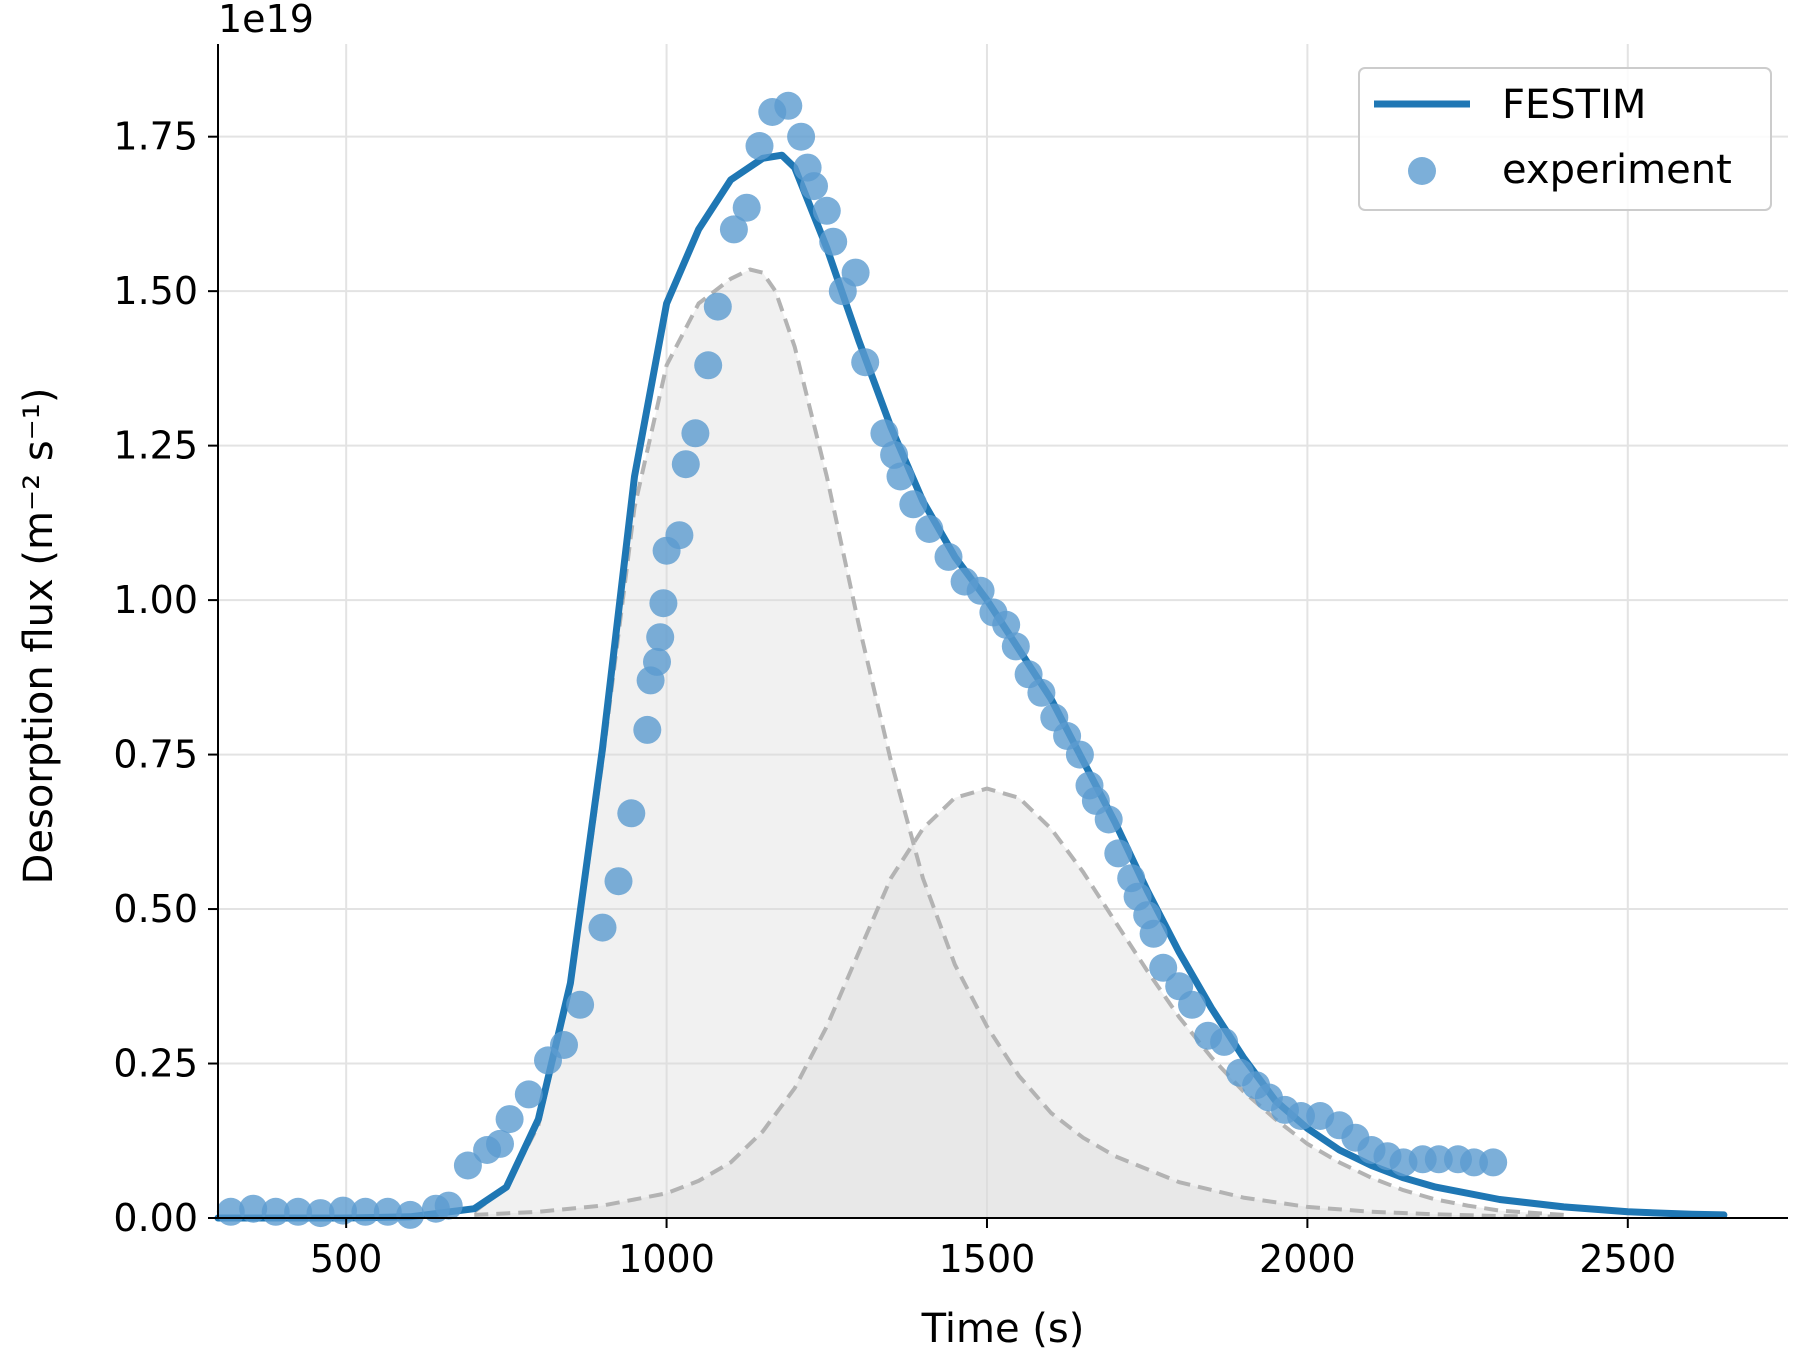  What do you see at coordinates (155, 600) in the screenshot?
I see `y-tick-label: 1.00` at bounding box center [155, 600].